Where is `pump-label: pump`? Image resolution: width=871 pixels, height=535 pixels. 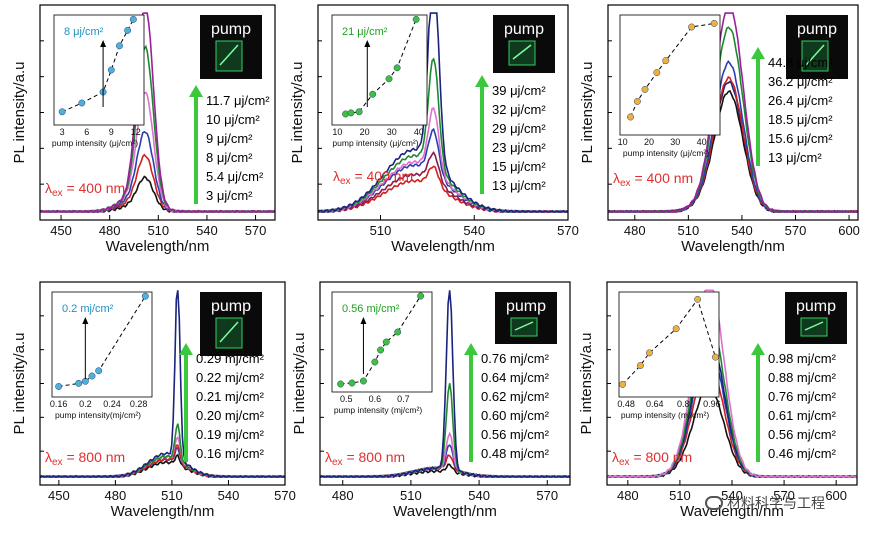 pump-label: pump is located at coordinates (526, 306).